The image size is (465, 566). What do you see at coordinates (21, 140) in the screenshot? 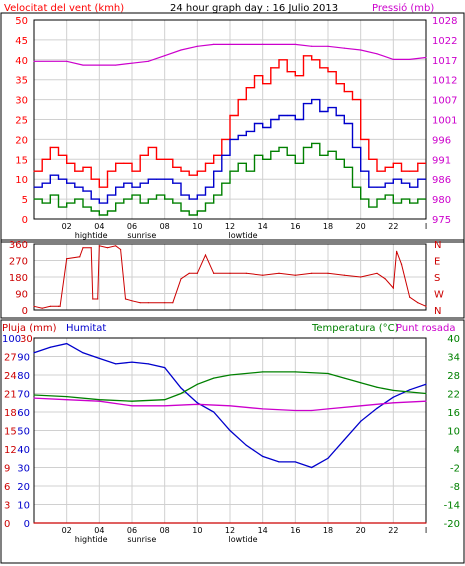
I see `wind-y-tick-label: 20` at bounding box center [21, 140].